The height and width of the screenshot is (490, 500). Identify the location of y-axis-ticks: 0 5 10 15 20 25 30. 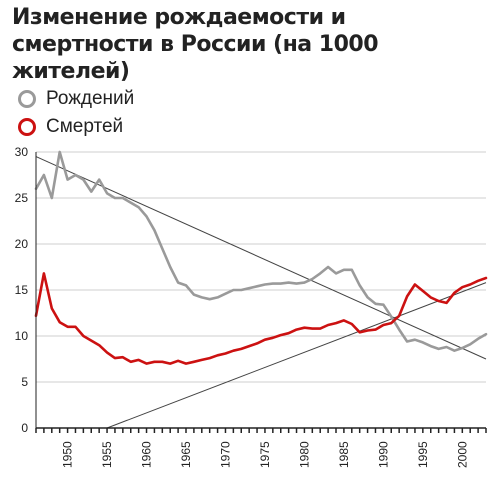
(22, 290).